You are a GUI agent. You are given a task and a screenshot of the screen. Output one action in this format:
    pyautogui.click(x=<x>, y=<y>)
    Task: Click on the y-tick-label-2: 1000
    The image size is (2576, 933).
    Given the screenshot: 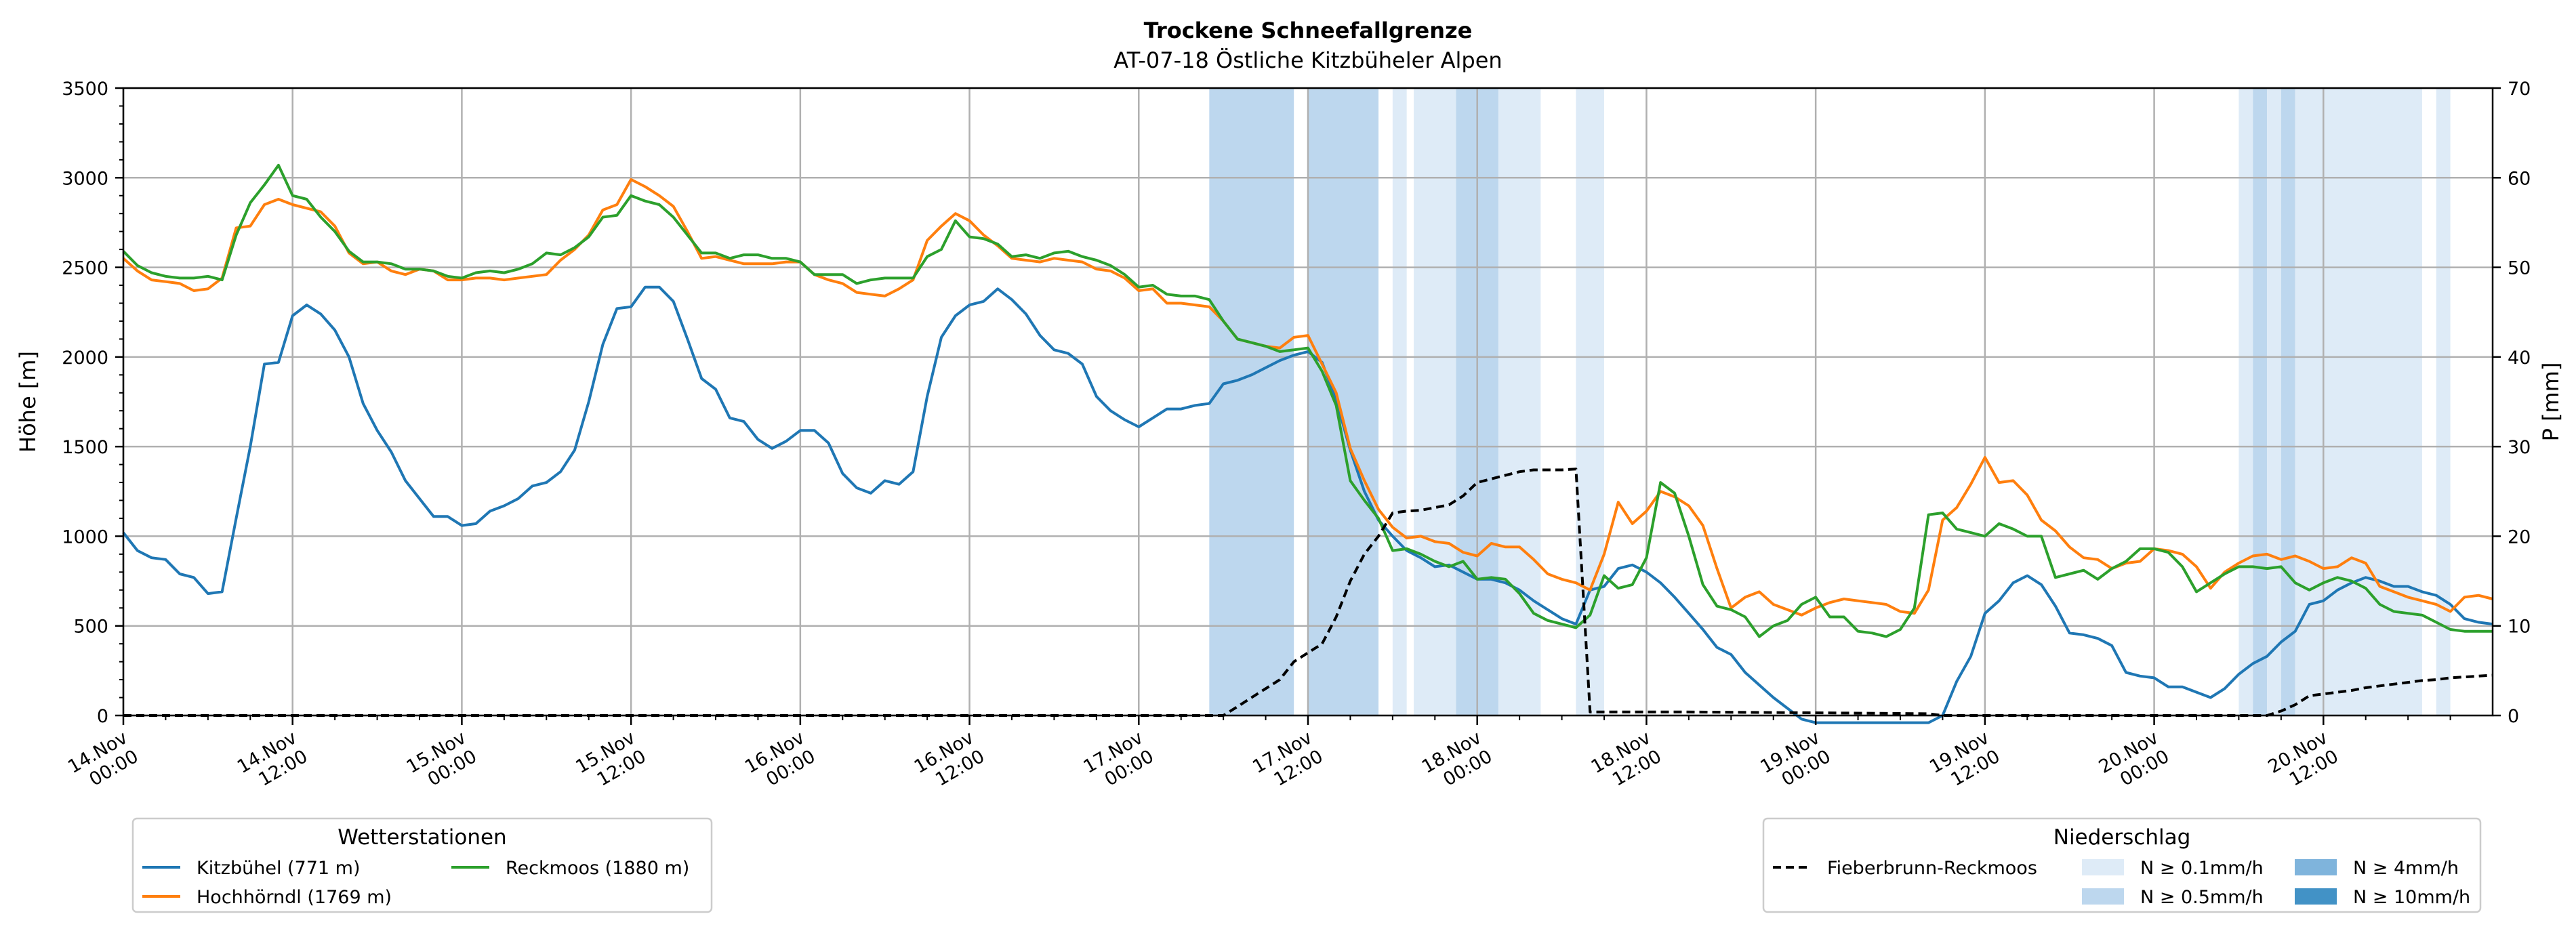 What is the action you would take?
    pyautogui.click(x=85, y=536)
    